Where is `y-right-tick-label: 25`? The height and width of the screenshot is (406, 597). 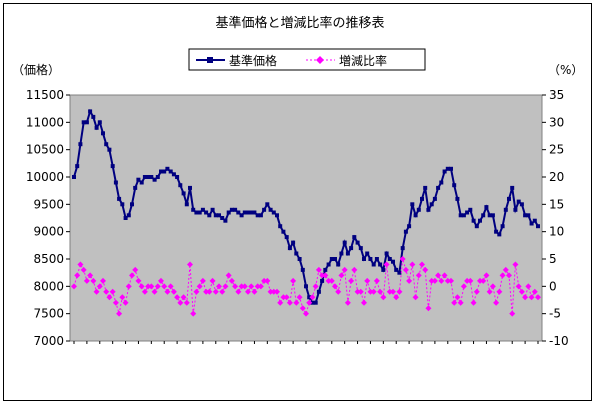 y-right-tick-label: 25 is located at coordinates (556, 150).